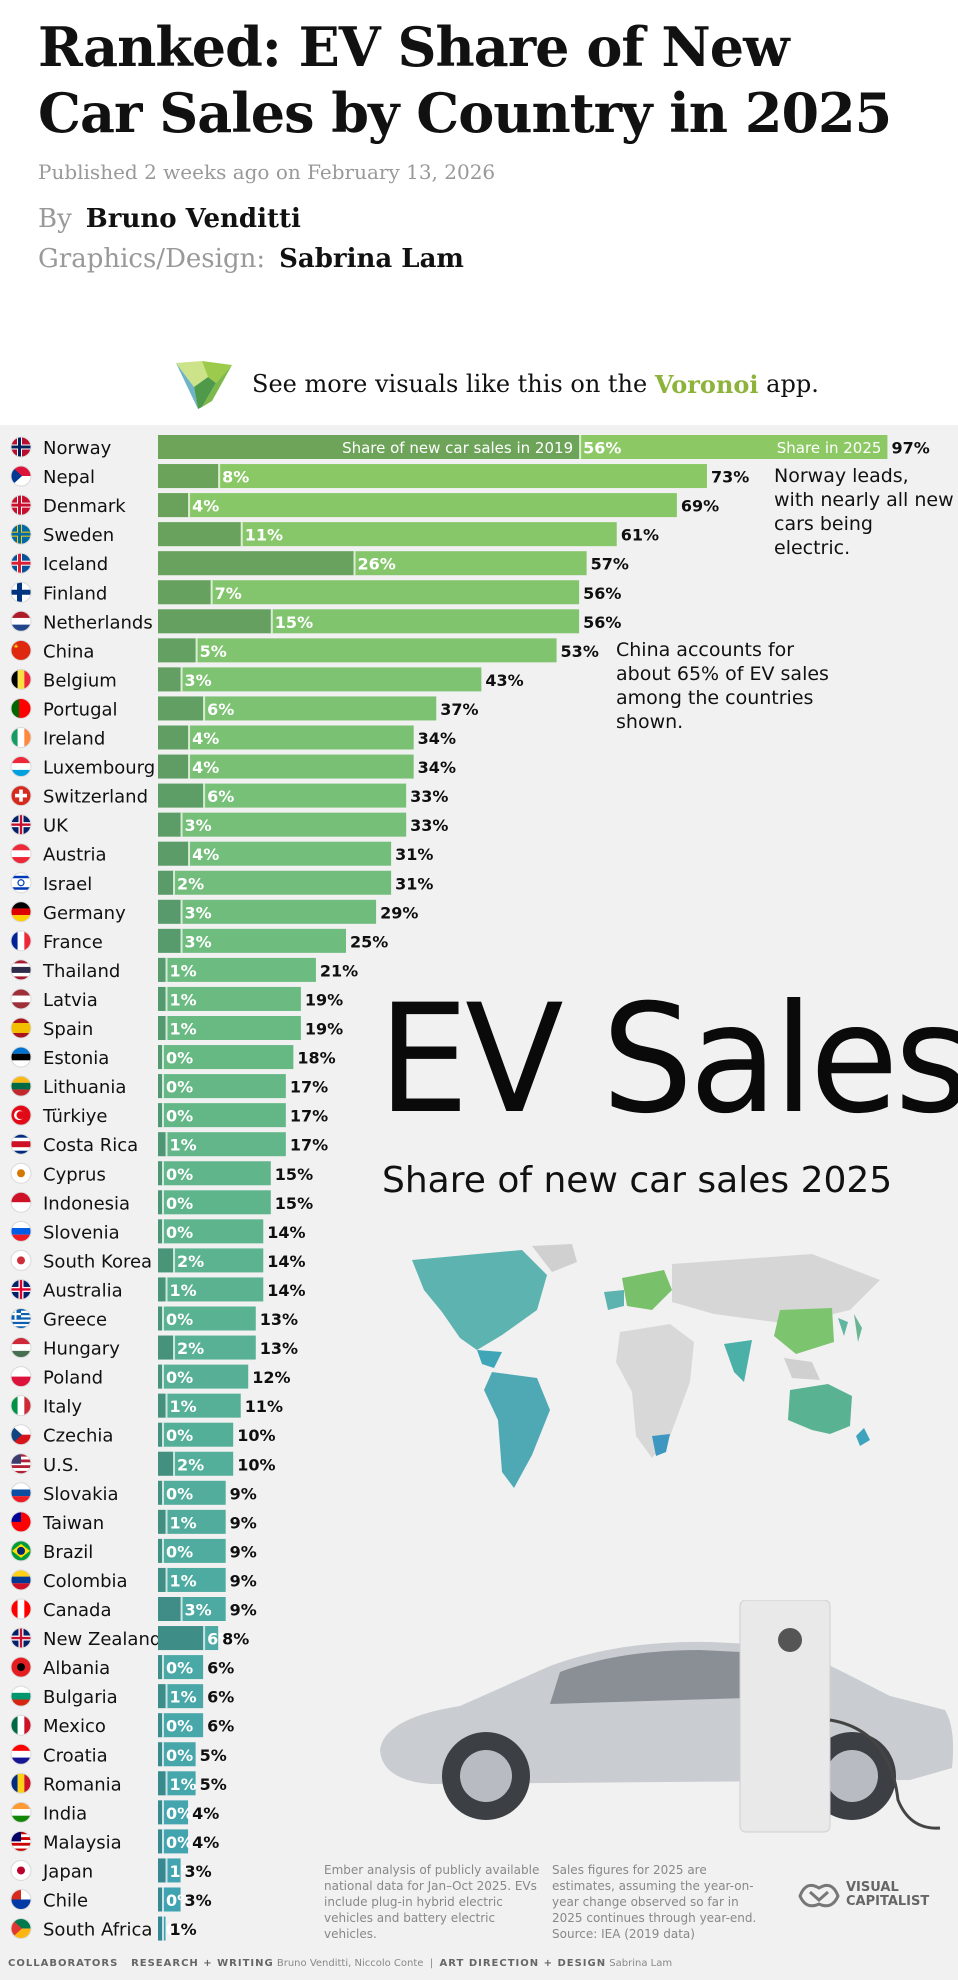 Image resolution: width=958 pixels, height=1980 pixels. What do you see at coordinates (163, 1492) in the screenshot?
I see `bar-2019-edge-slovakia` at bounding box center [163, 1492].